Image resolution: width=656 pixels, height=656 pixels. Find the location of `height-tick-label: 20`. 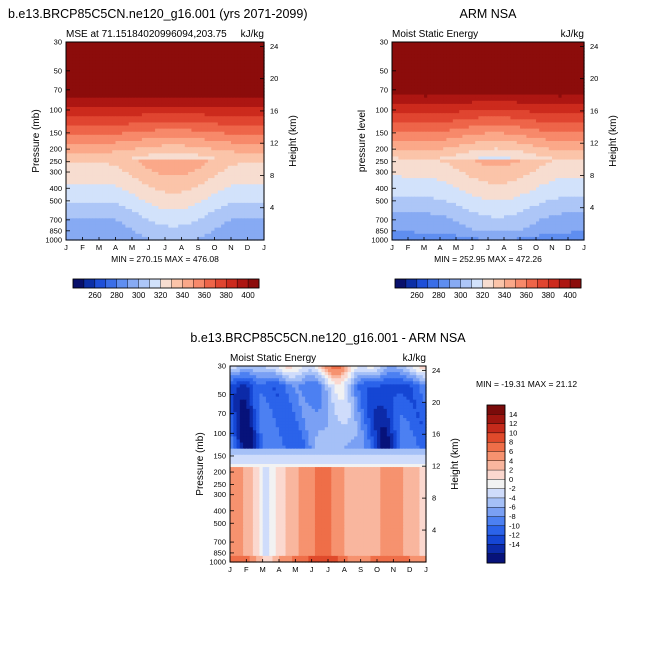

height-tick-label: 20 is located at coordinates (274, 78).